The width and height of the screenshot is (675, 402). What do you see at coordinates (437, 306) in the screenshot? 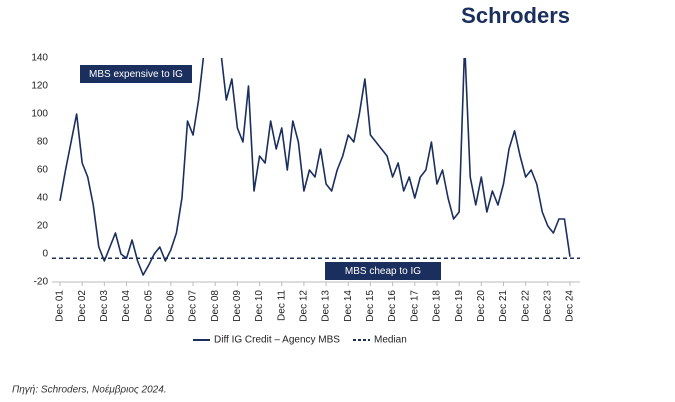
I see `x-tick-label: Dec 18` at bounding box center [437, 306].